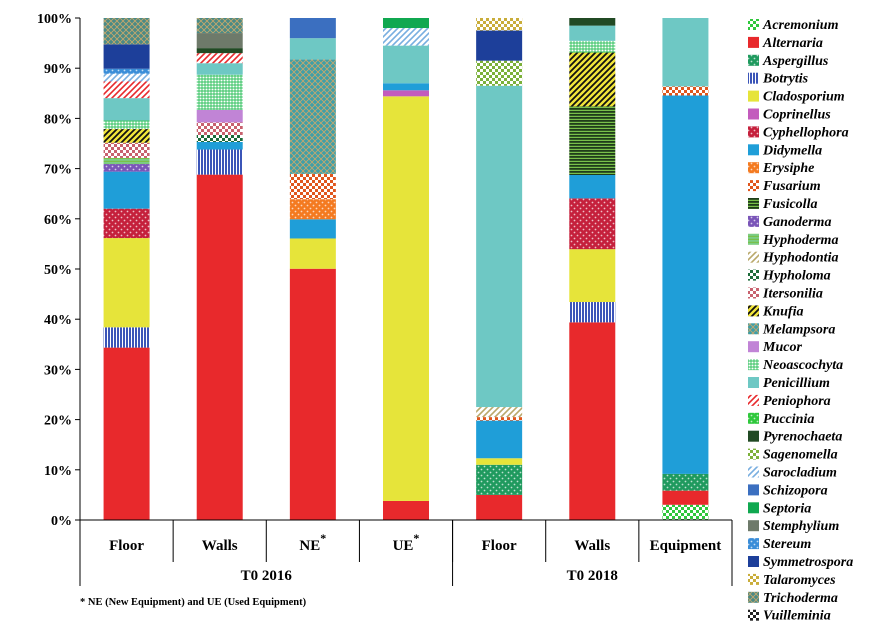  What do you see at coordinates (788, 419) in the screenshot?
I see `legend-label: Puccinia` at bounding box center [788, 419].